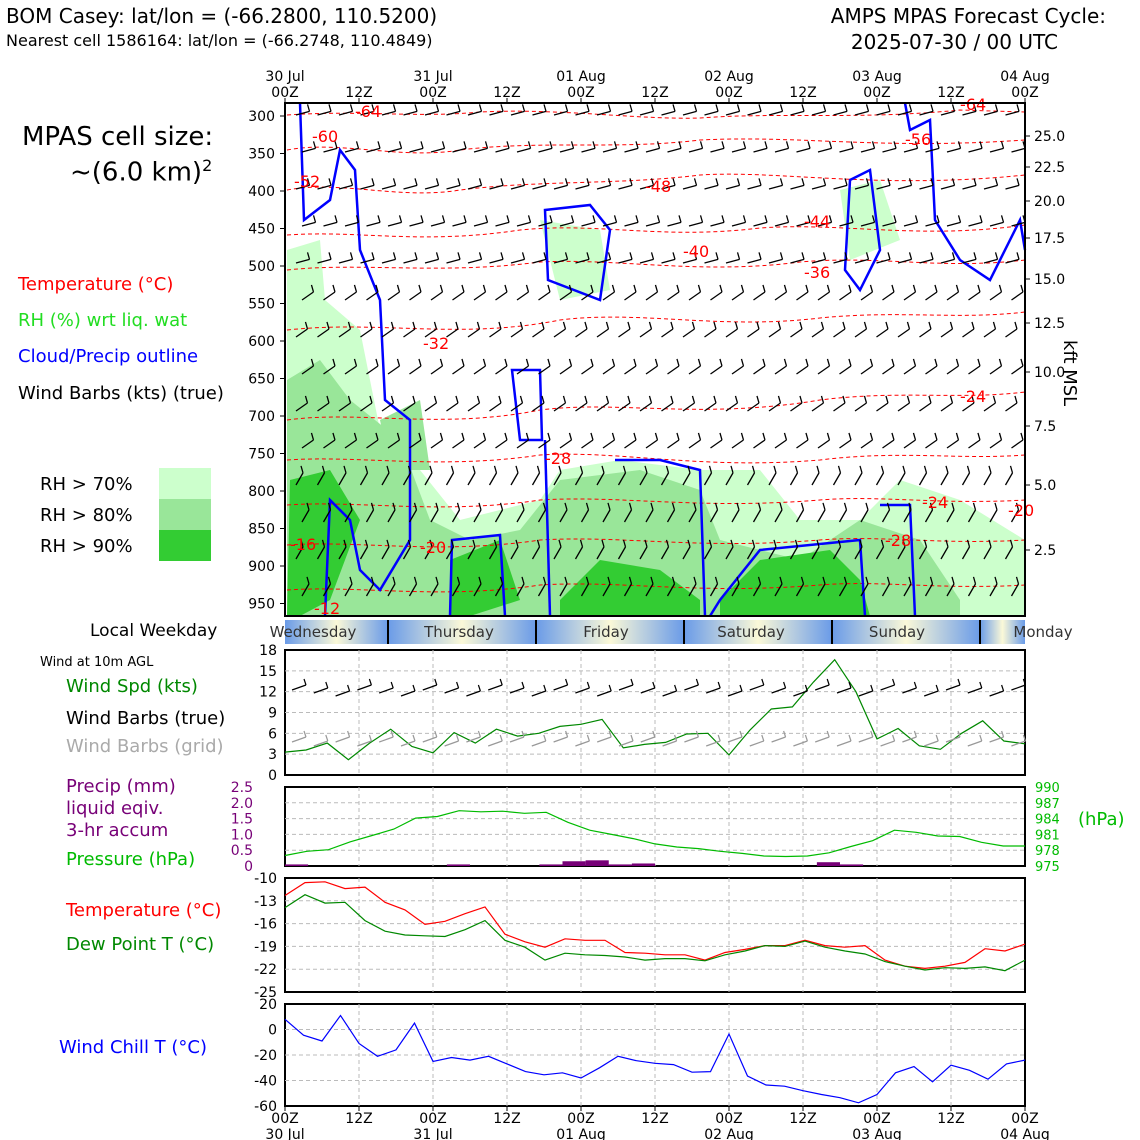 This screenshot has height=1140, width=1140. I want to click on rh-fill-region, so click(405, 435).